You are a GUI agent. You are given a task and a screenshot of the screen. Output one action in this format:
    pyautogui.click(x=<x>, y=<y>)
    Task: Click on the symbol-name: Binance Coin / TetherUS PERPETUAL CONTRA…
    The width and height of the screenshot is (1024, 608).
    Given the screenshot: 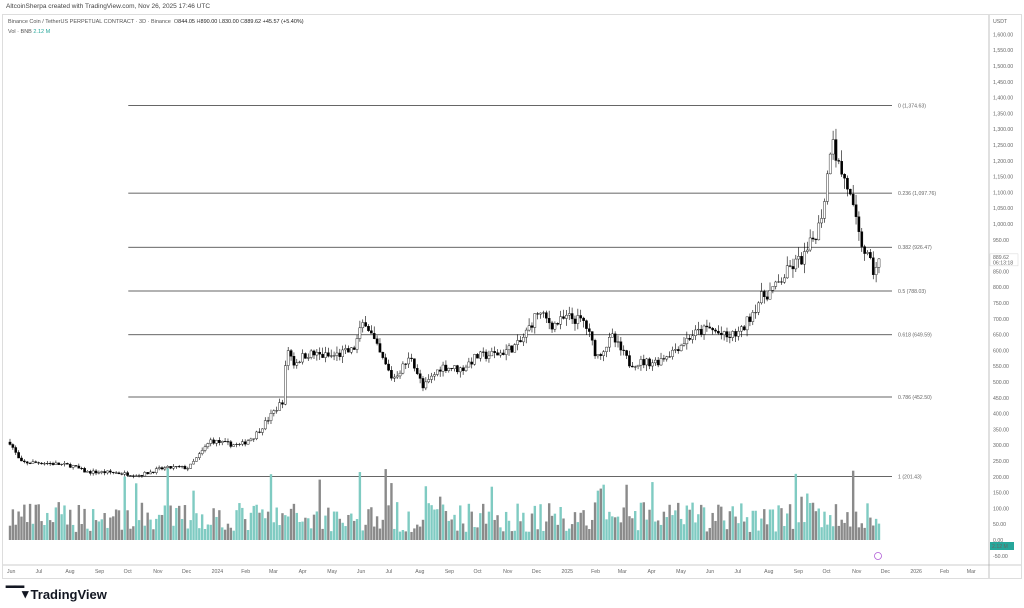 What is the action you would take?
    pyautogui.click(x=89, y=22)
    